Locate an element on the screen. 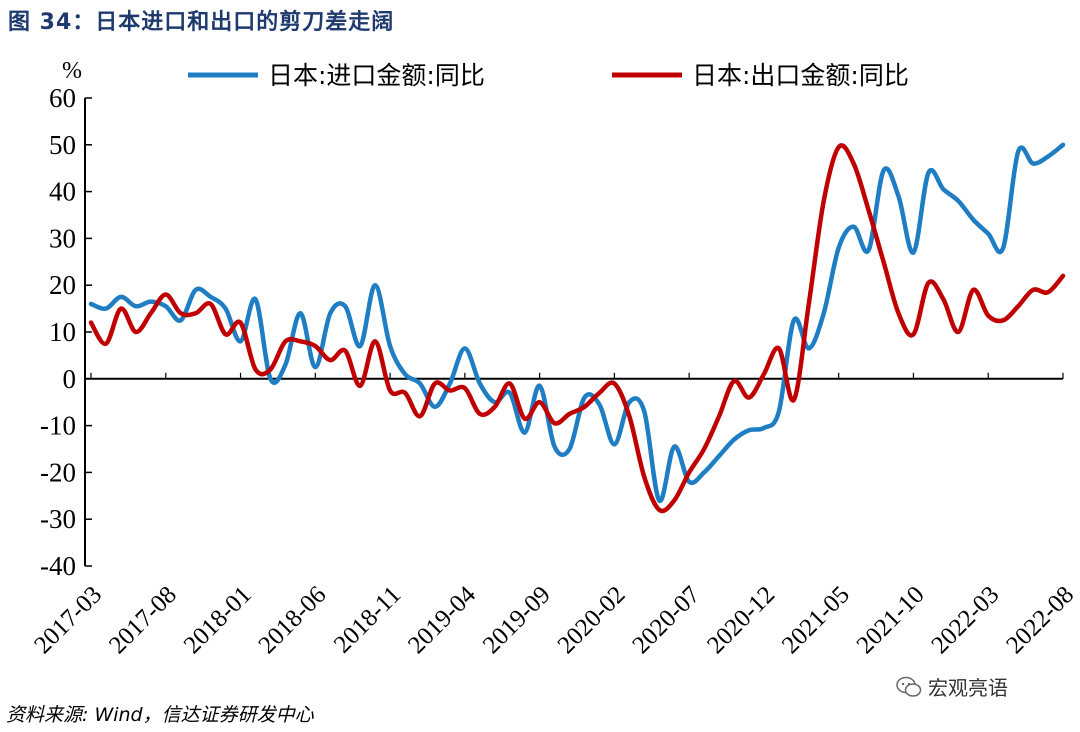  legend-label-import: 日本:进口金额:同比 is located at coordinates (376, 75).